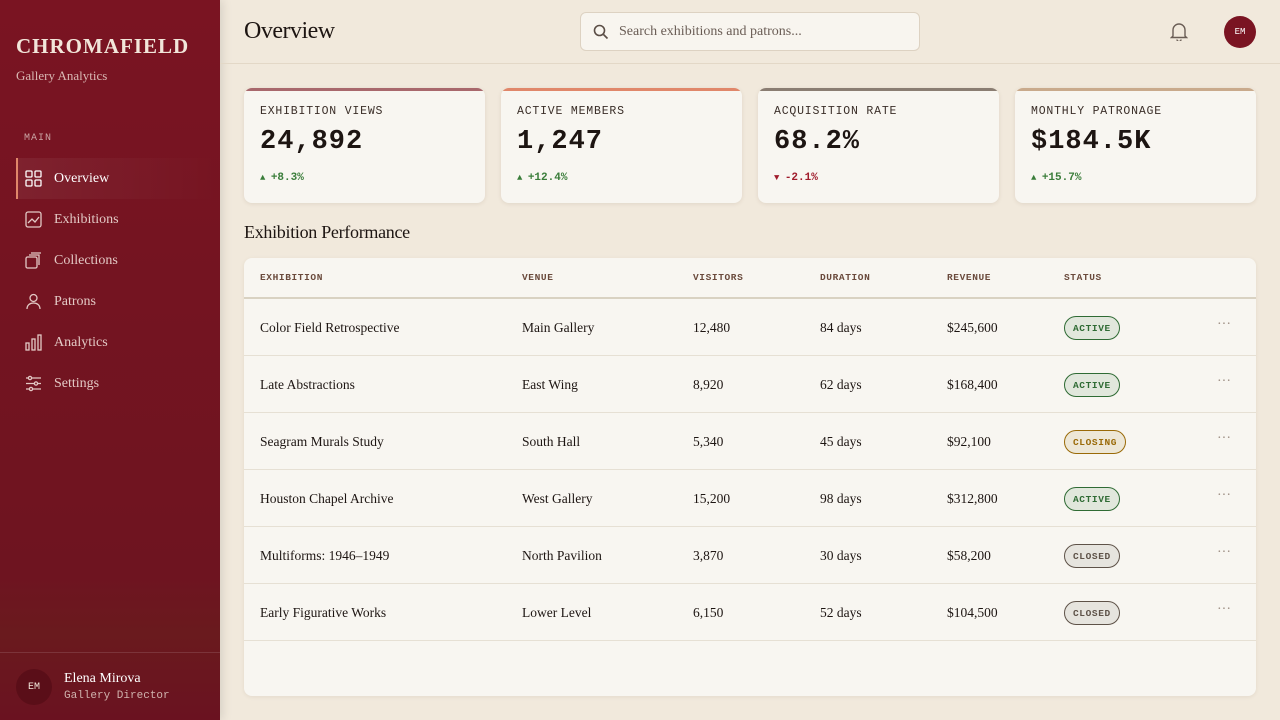 Image resolution: width=1280 pixels, height=720 pixels. I want to click on kpi-change-text: +15.7%, so click(1061, 178).